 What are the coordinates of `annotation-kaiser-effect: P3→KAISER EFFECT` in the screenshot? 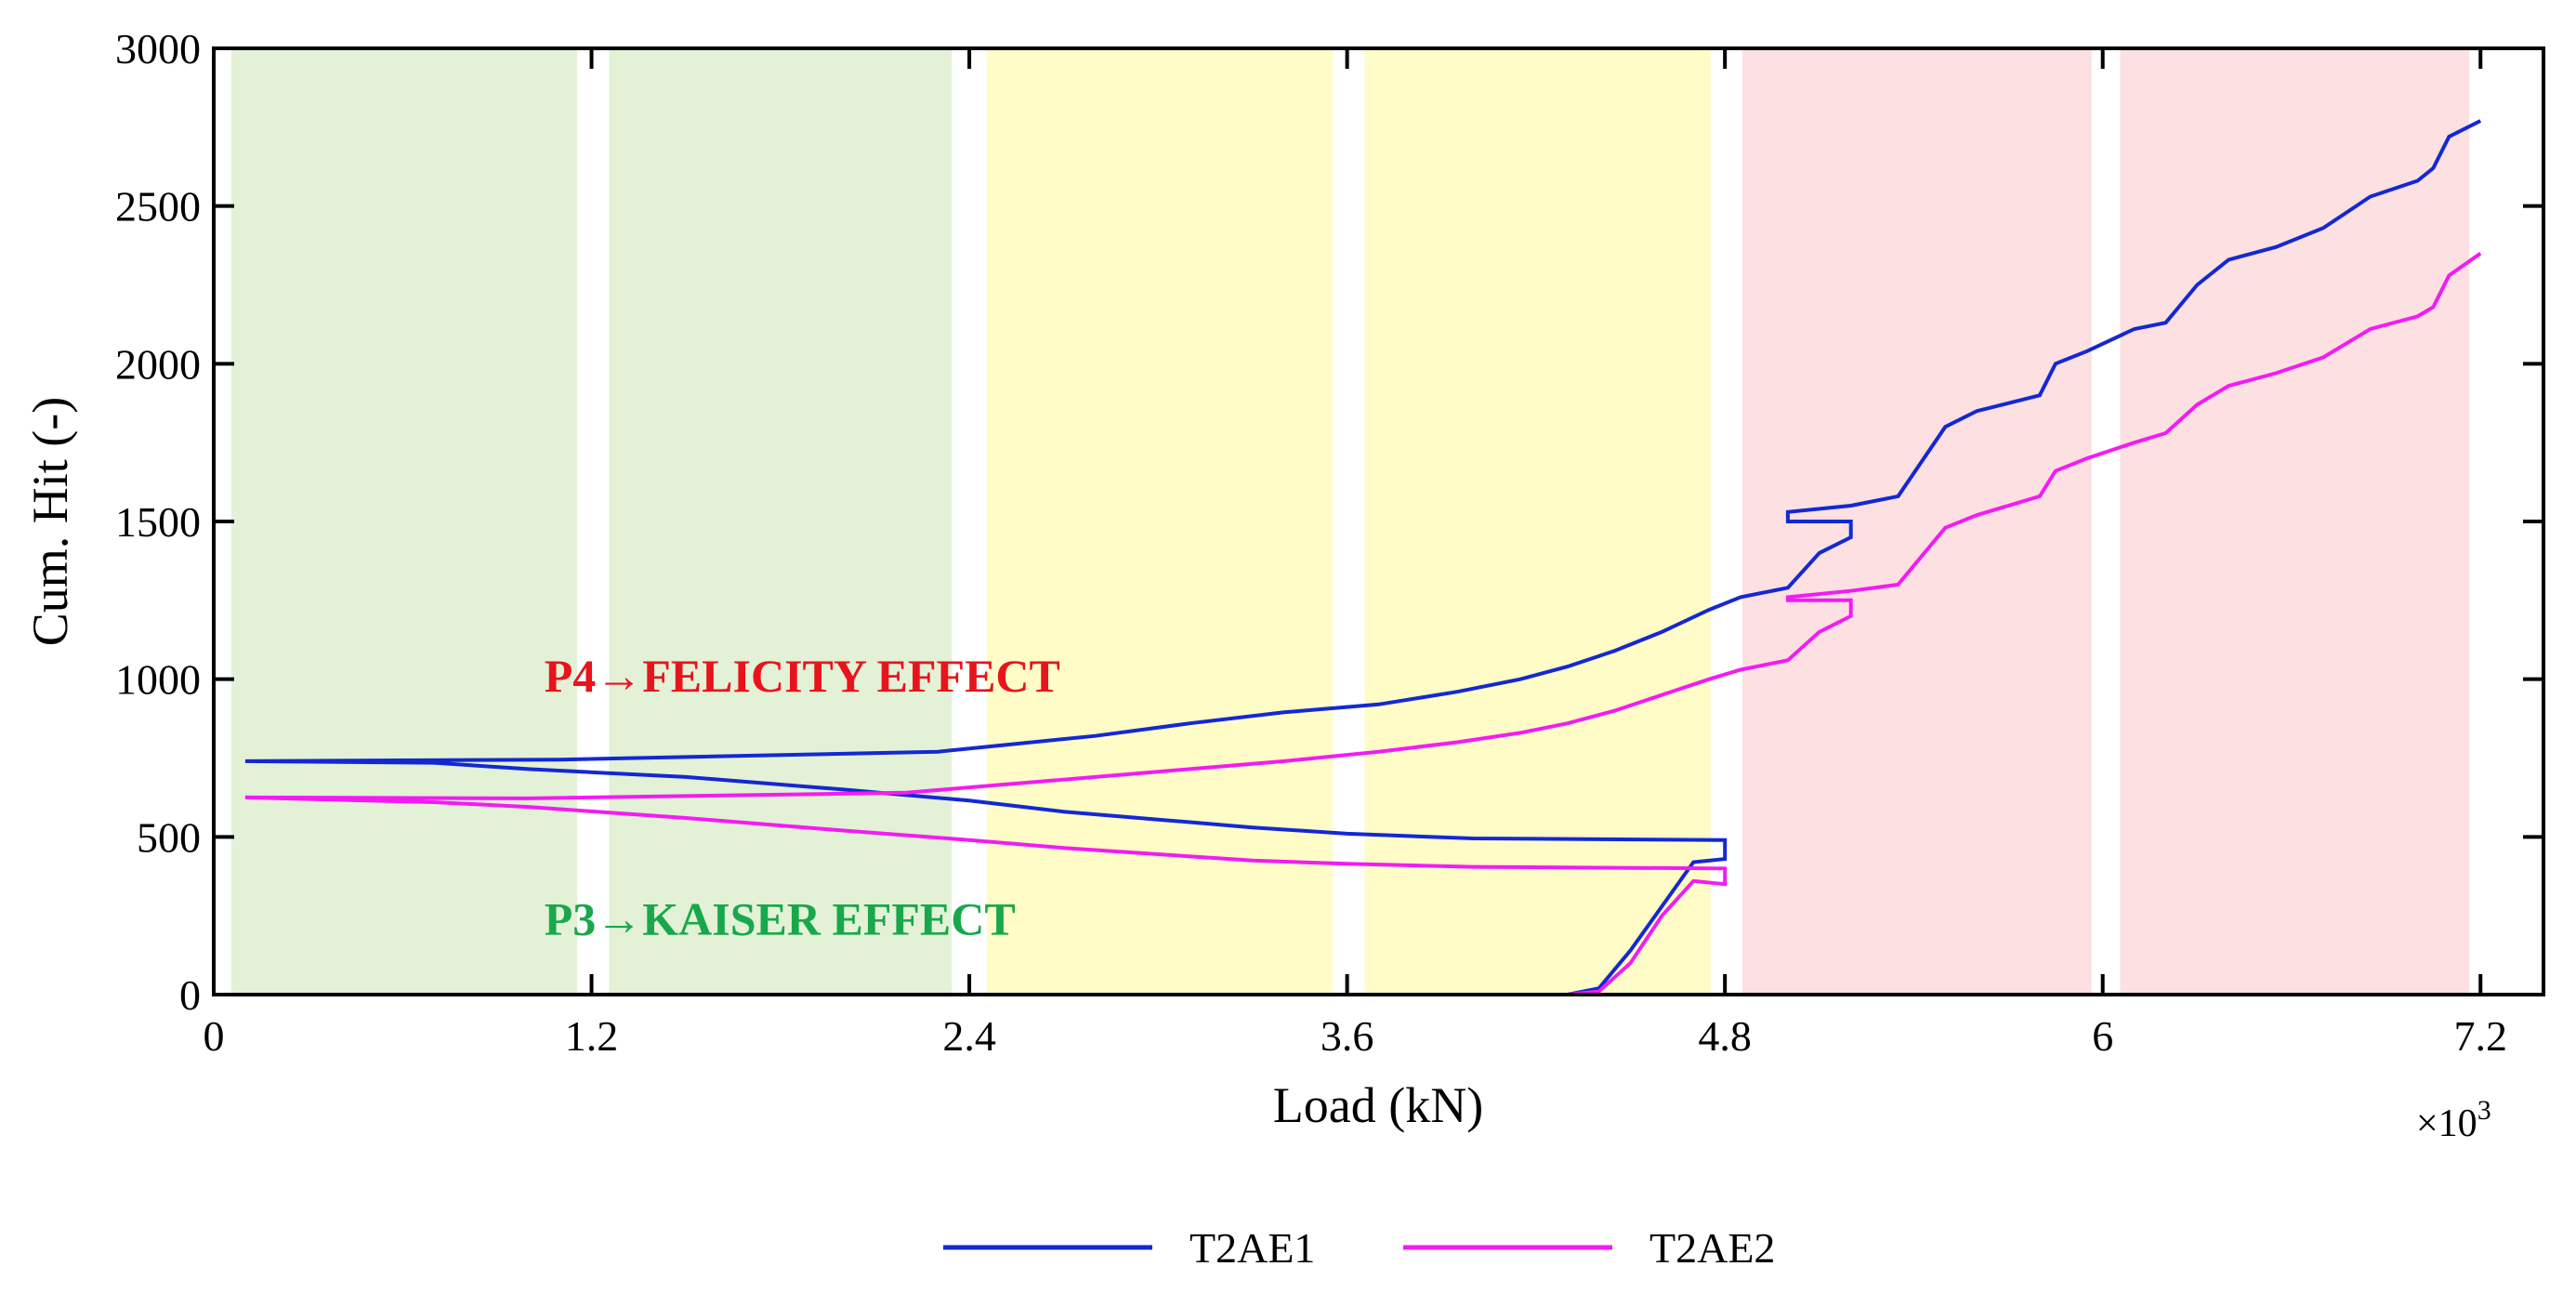 It's located at (780, 919).